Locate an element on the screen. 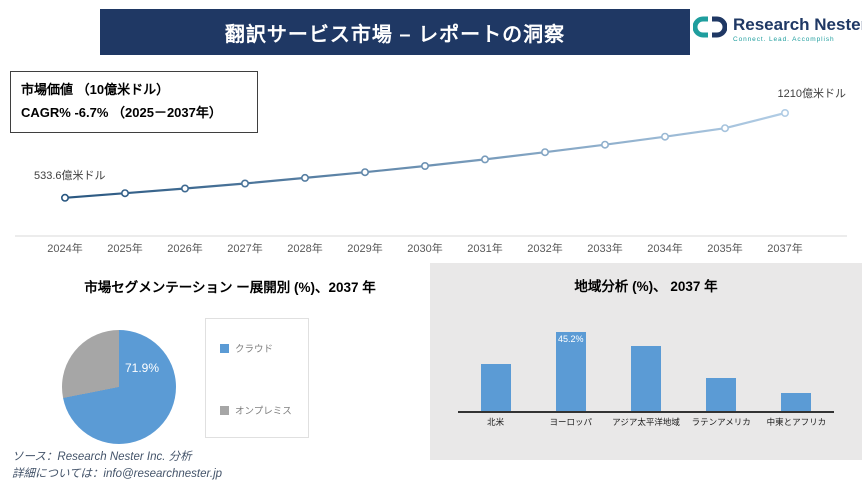 Image resolution: width=862 pixels, height=485 pixels. deployment-pie-chart is located at coordinates (119, 387).